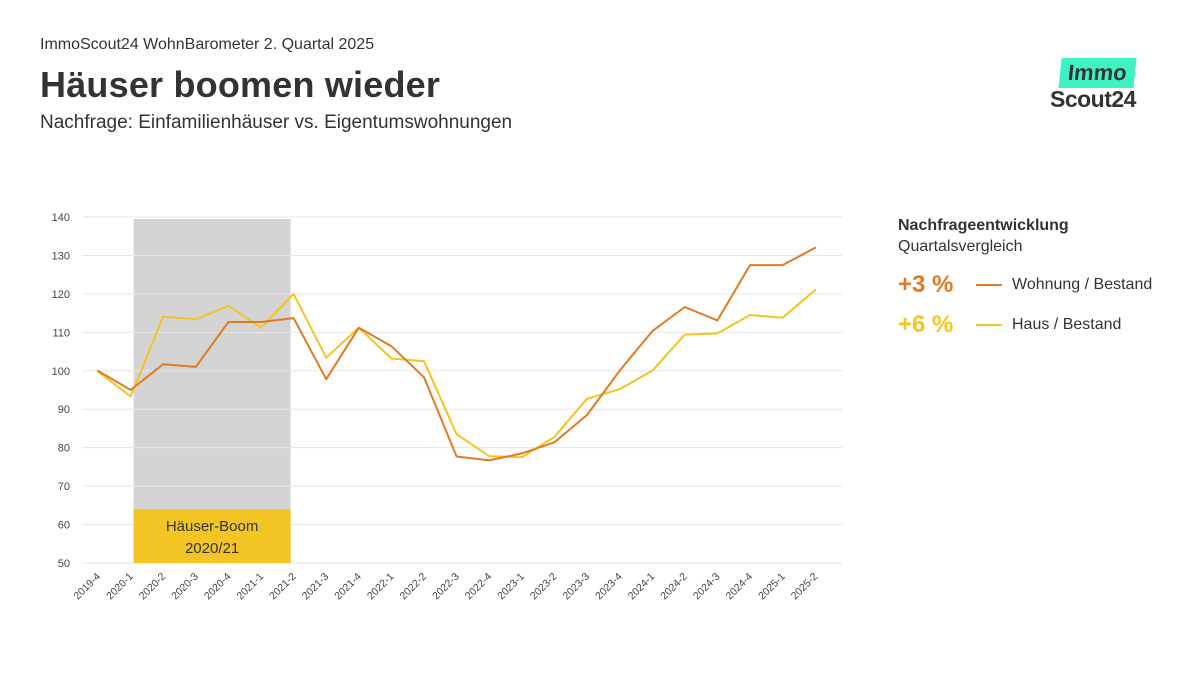  What do you see at coordinates (1067, 324) in the screenshot?
I see `legend-label-haus: Haus / Bestand` at bounding box center [1067, 324].